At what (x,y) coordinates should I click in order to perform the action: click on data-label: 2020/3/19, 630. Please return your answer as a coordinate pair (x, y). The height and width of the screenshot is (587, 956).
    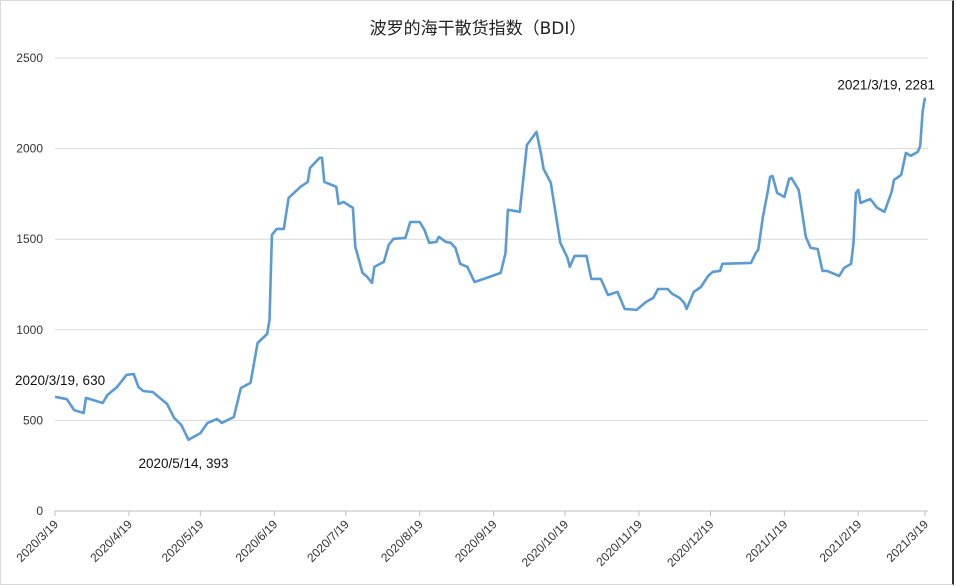
    Looking at the image, I should click on (60, 380).